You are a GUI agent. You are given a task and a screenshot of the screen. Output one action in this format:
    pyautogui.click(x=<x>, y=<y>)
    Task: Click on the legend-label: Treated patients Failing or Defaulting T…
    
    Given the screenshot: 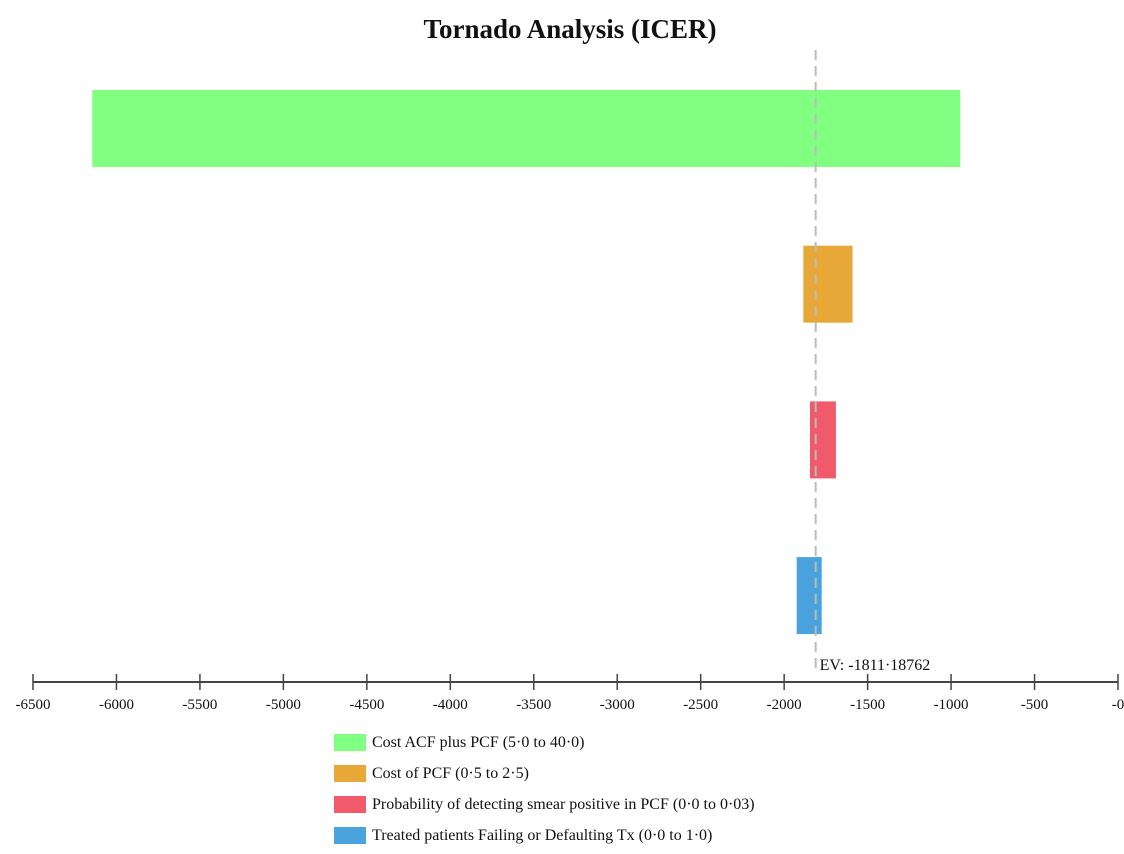 What is the action you would take?
    pyautogui.click(x=542, y=836)
    